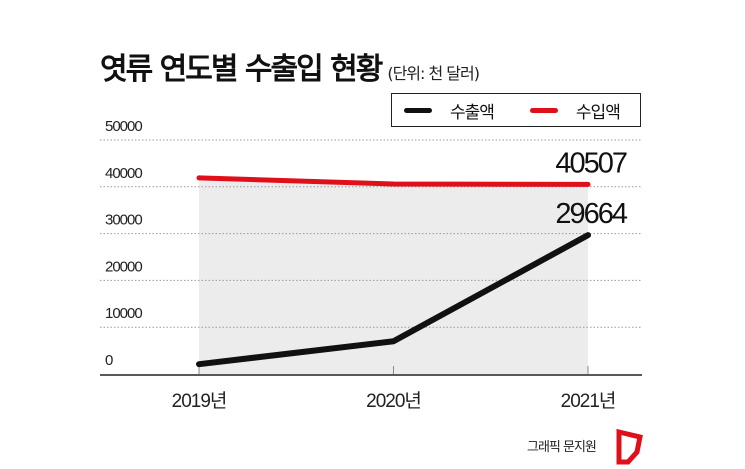 The width and height of the screenshot is (745, 469). I want to click on legend-swatch-import, so click(543, 110).